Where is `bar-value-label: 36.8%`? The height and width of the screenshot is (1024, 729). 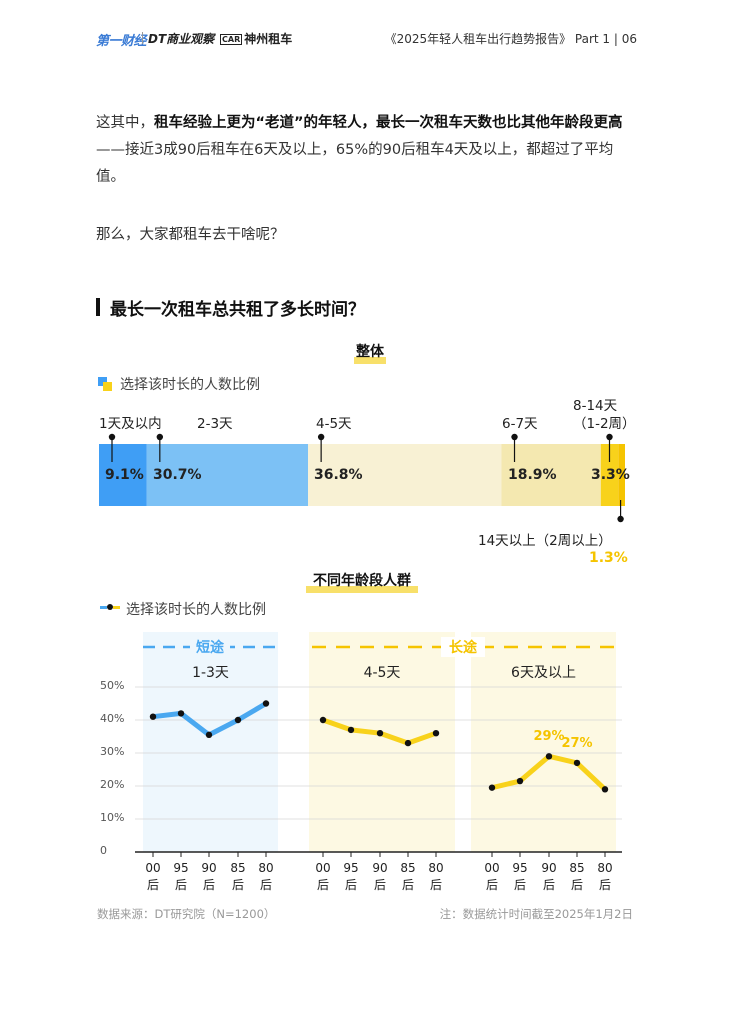 bar-value-label: 36.8% is located at coordinates (338, 475).